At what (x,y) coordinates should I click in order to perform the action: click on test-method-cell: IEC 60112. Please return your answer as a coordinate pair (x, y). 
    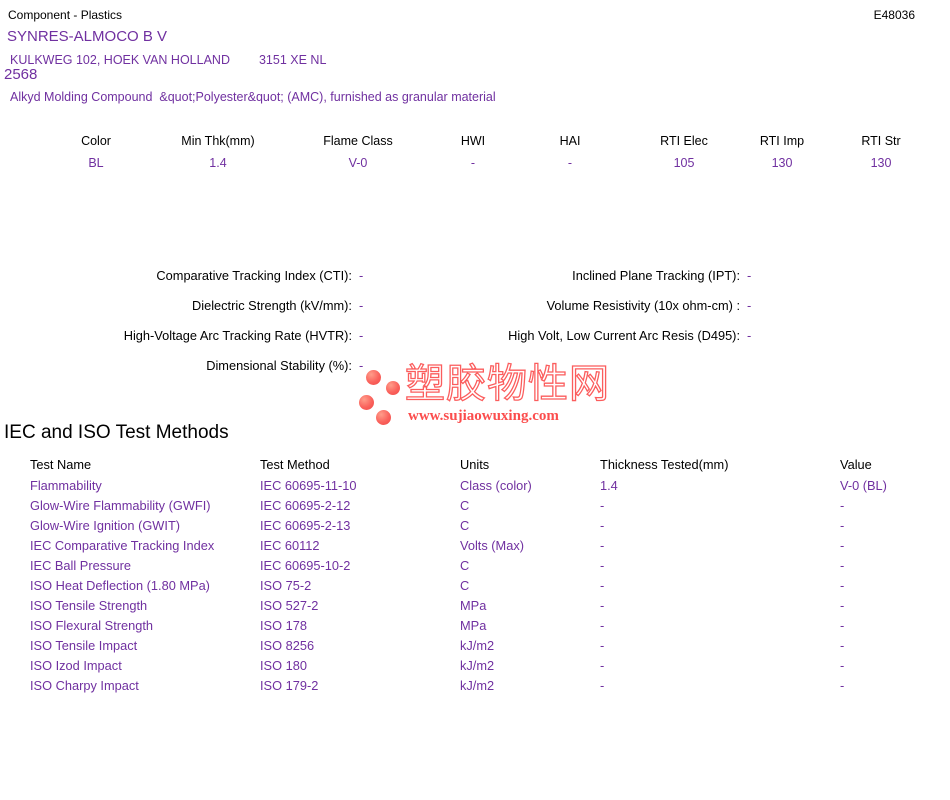
    Looking at the image, I should click on (290, 545).